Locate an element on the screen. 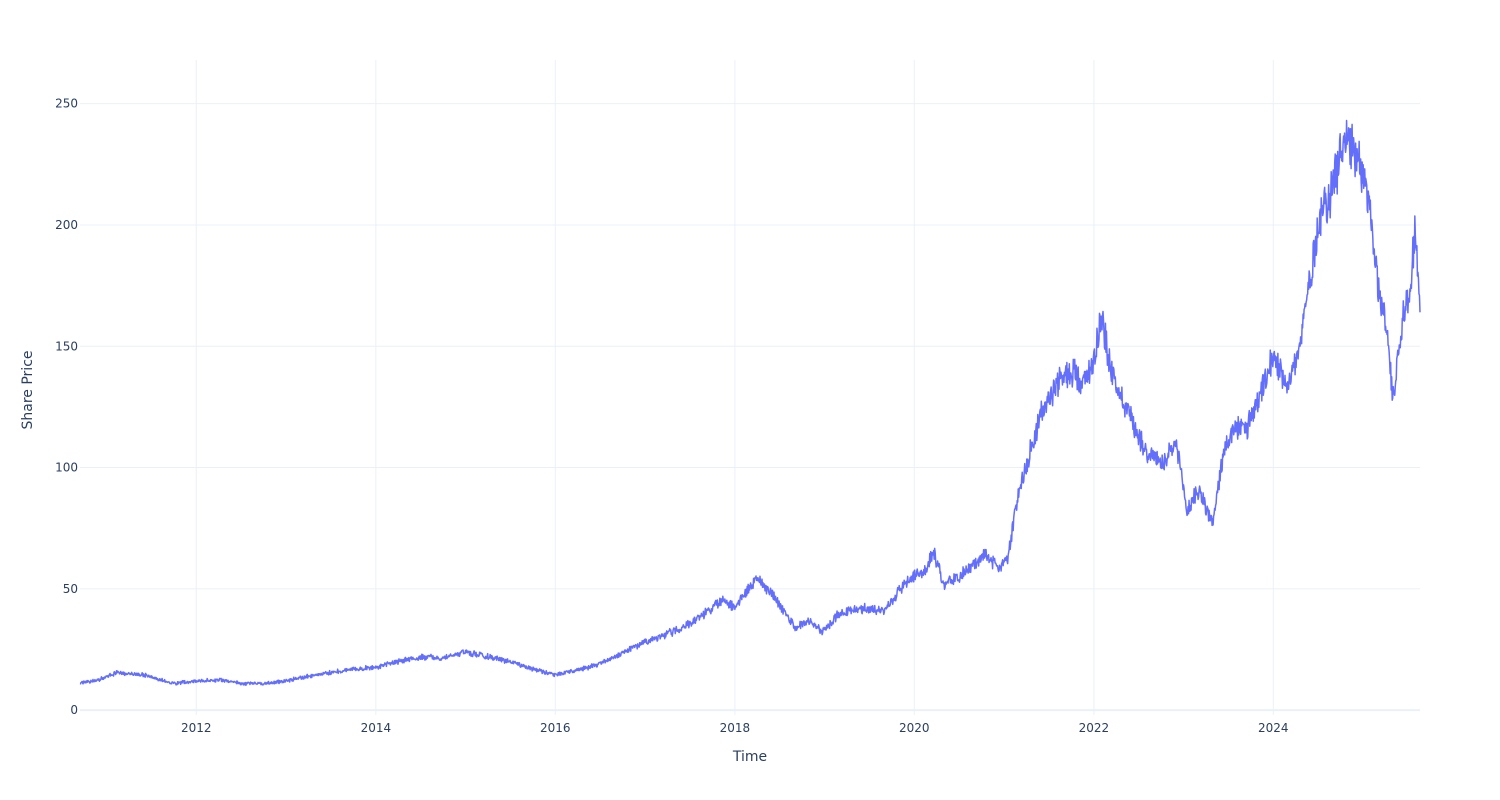 This screenshot has width=1500, height=800. x-axis: 2012 2014 2016 2018 2020 2022 2024 is located at coordinates (735, 728).